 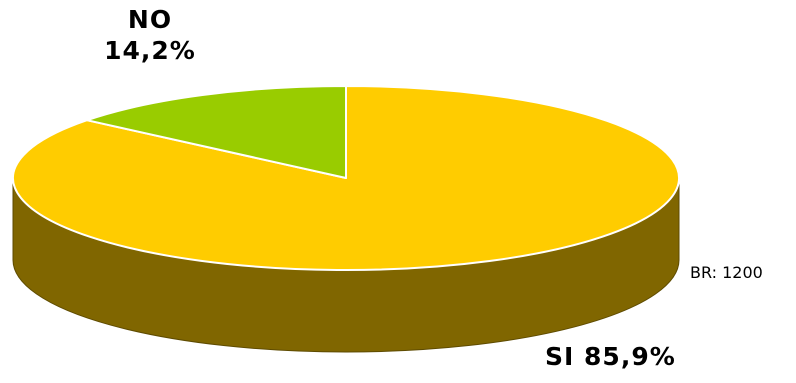 I want to click on slice-label-si: SI 85,9%, so click(x=610, y=356).